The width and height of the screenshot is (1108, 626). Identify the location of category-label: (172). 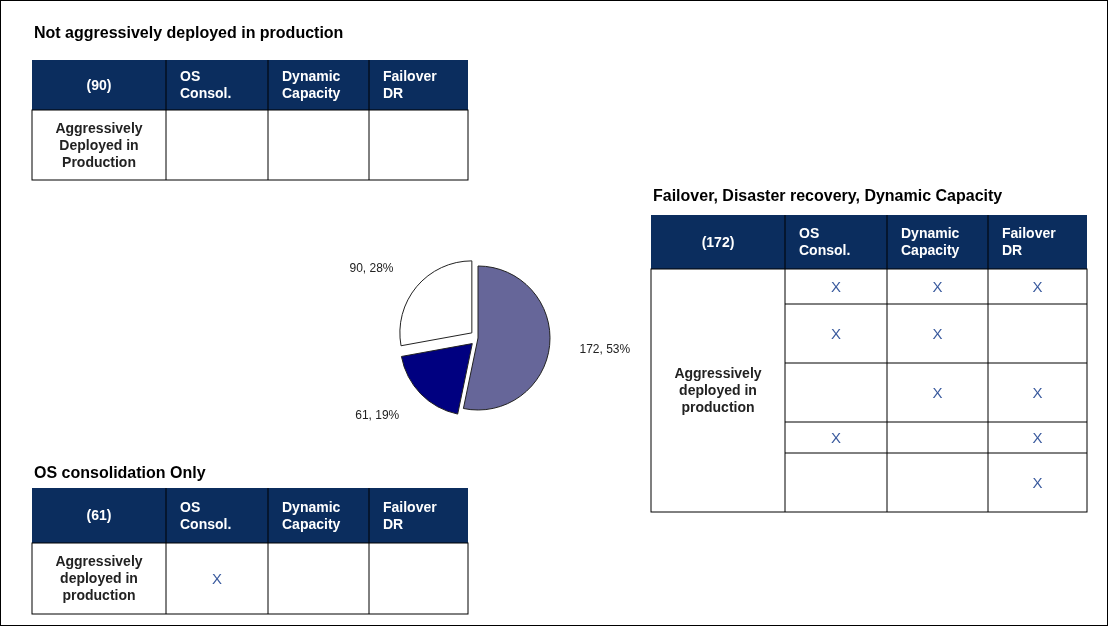
(718, 241).